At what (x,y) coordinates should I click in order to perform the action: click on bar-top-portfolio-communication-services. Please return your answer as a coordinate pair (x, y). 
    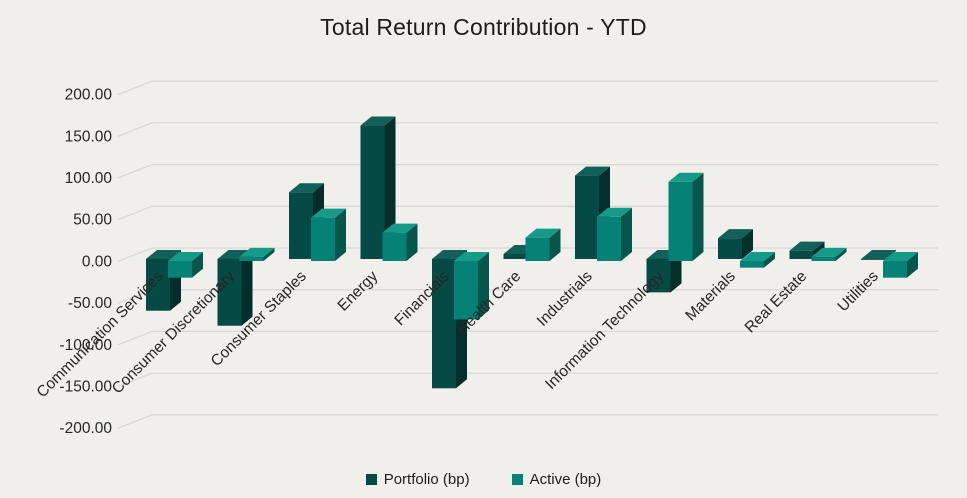
    Looking at the image, I should click on (163, 254).